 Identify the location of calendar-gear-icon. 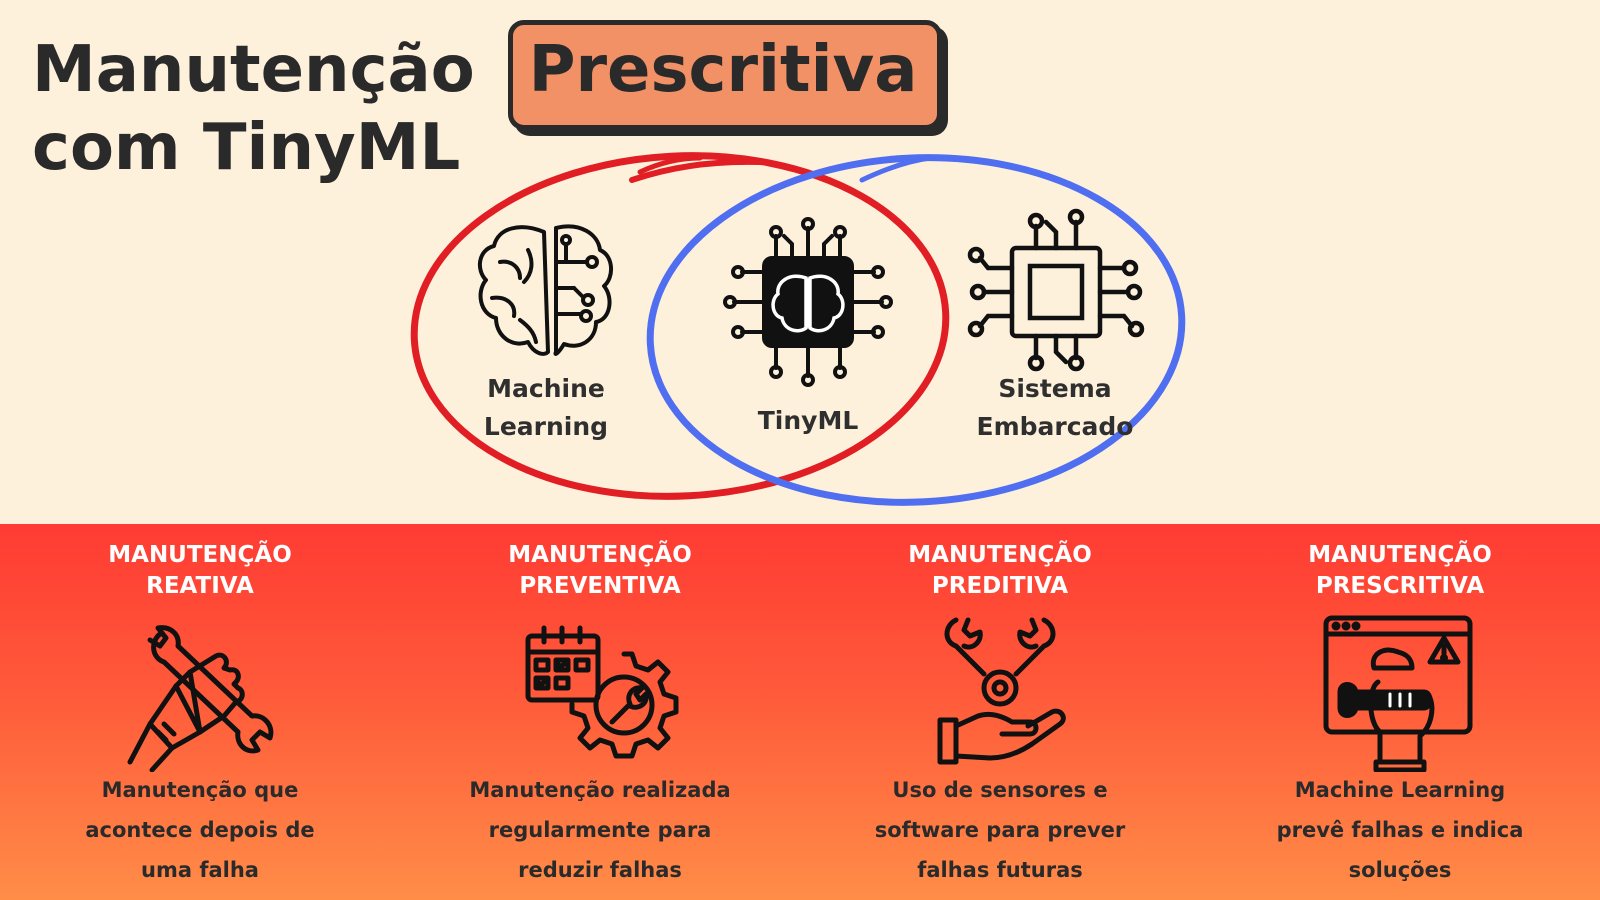
(602, 692).